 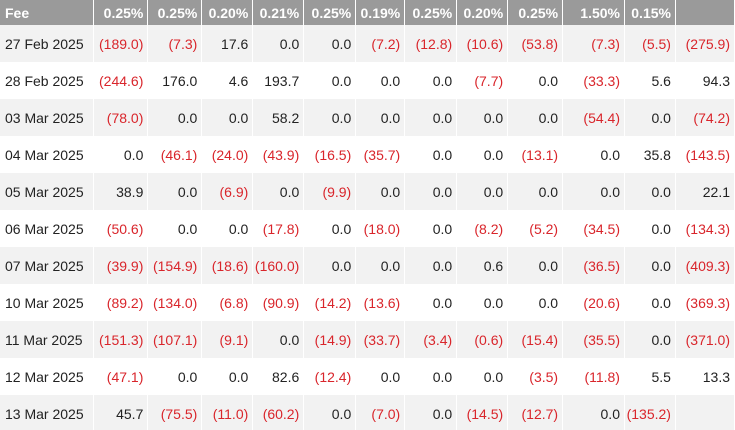 What do you see at coordinates (705, 376) in the screenshot?
I see `value-cell: 13.3` at bounding box center [705, 376].